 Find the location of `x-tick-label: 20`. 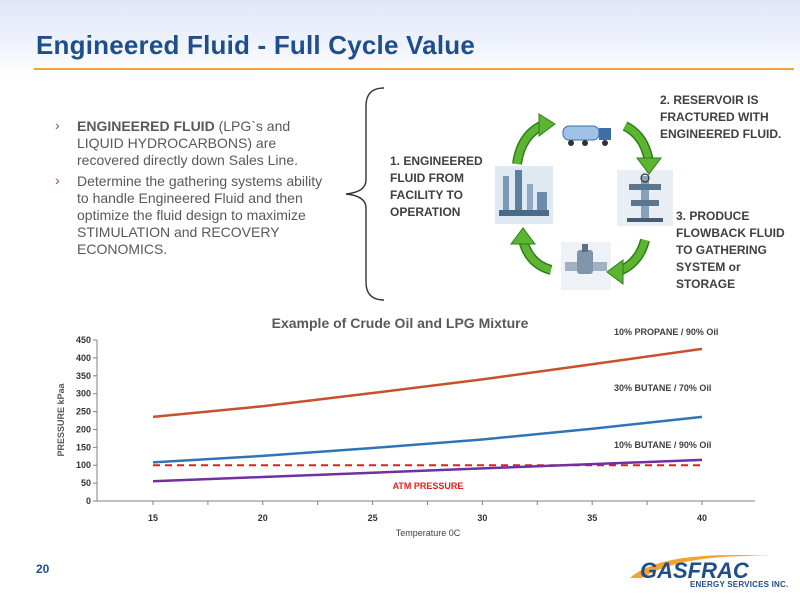

x-tick-label: 20 is located at coordinates (263, 518).